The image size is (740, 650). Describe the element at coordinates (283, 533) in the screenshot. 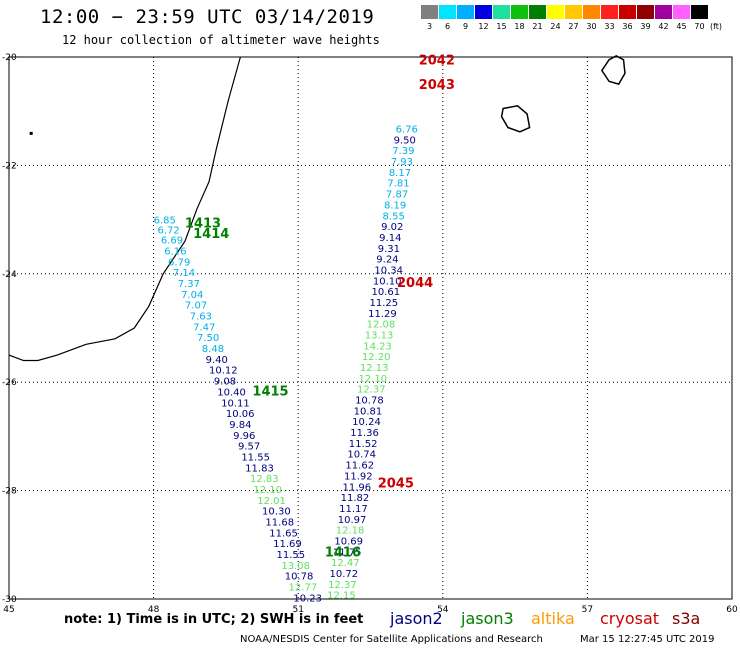

I see `swh-value: 11.65` at that location.